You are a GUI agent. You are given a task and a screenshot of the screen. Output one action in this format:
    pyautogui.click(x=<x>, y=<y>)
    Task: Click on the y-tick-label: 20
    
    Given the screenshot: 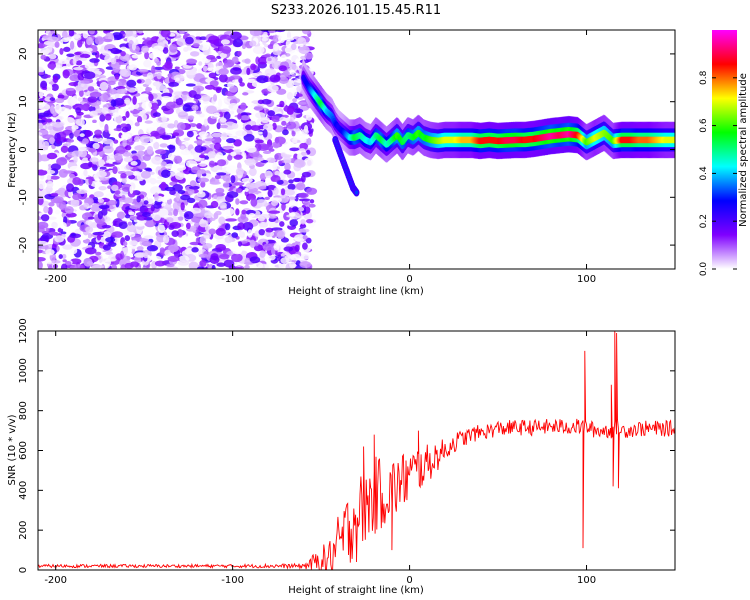 What is the action you would take?
    pyautogui.click(x=23, y=54)
    